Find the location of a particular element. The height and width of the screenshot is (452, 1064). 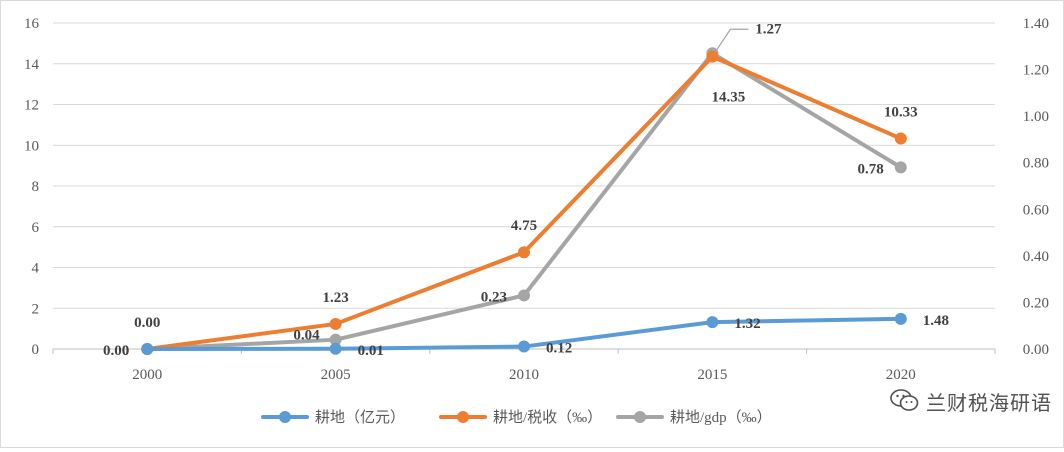

data-label: 0.78 is located at coordinates (871, 169).